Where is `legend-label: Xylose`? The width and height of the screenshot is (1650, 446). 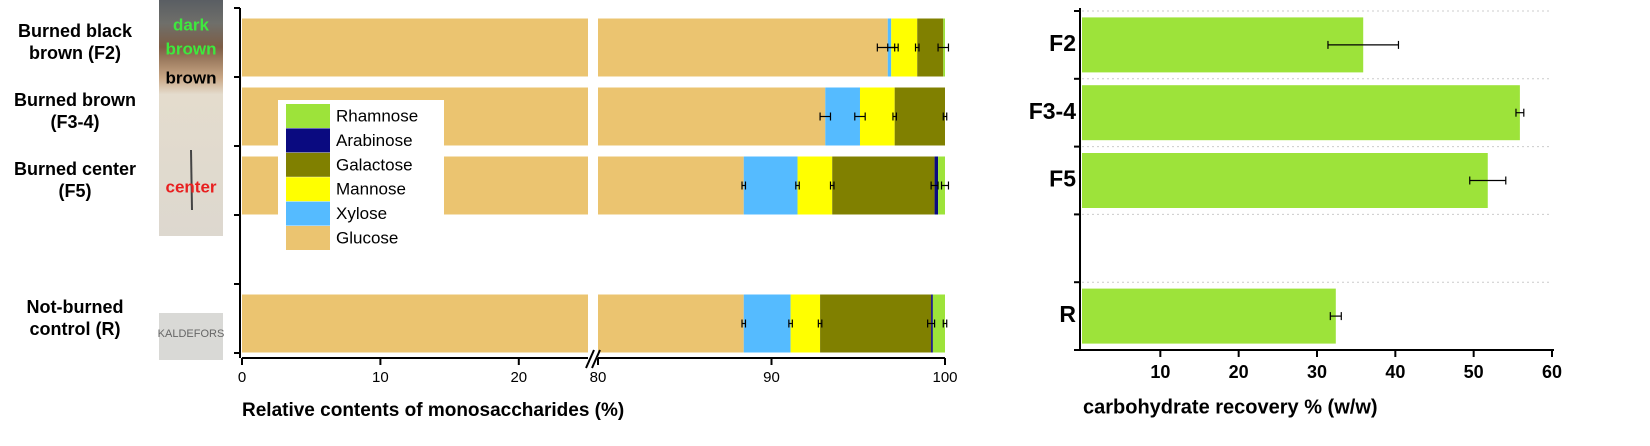 legend-label: Xylose is located at coordinates (361, 213).